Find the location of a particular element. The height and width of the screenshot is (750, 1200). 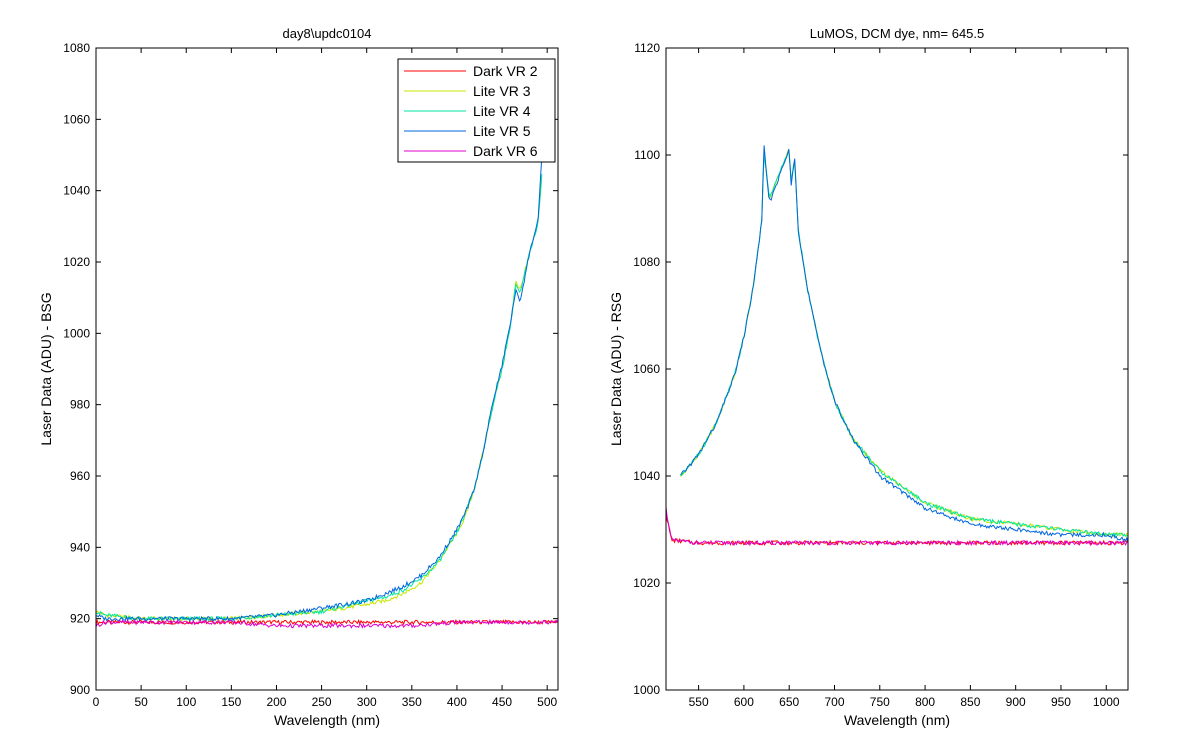

x-tick-label: 400 is located at coordinates (457, 702).